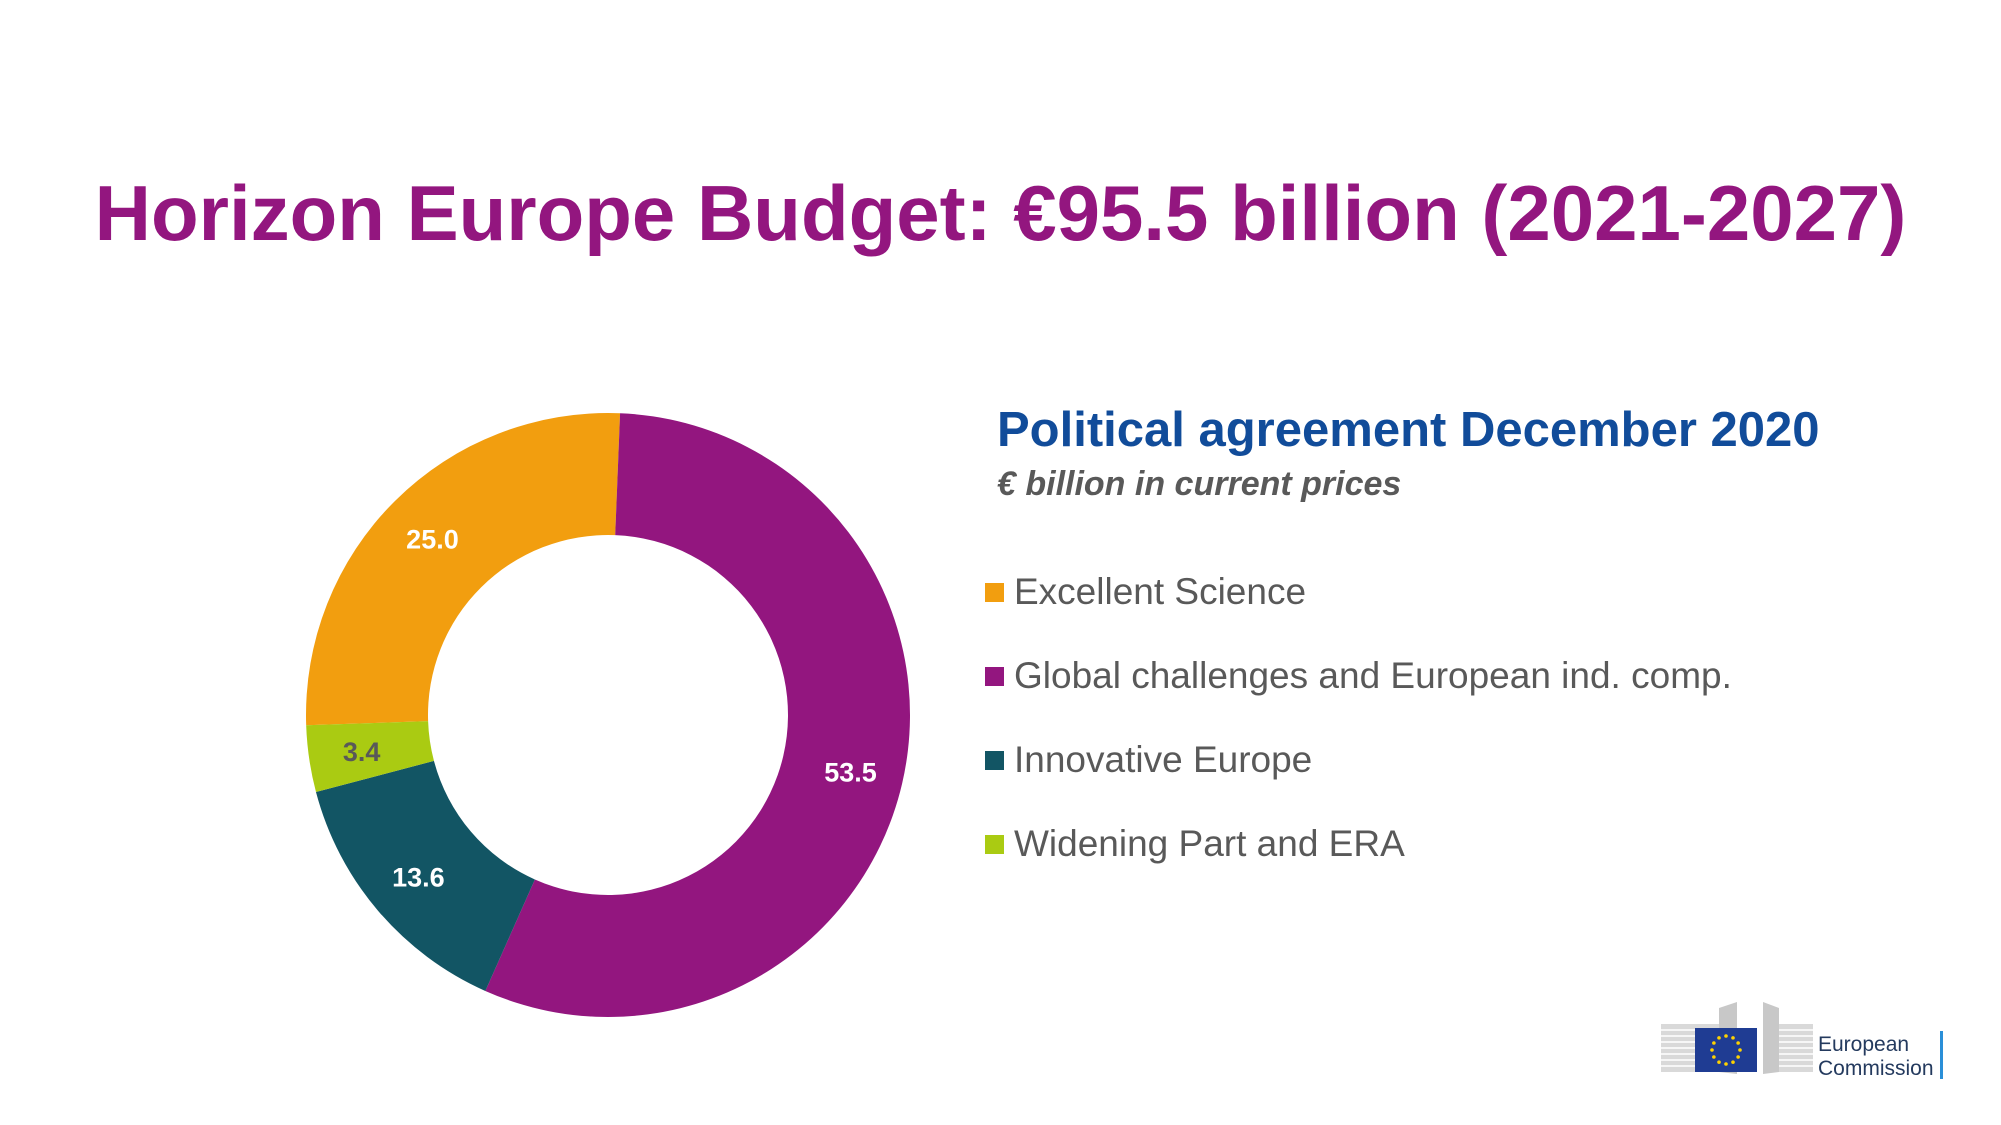 This screenshot has width=2001, height=1125. I want to click on legend-label-4: Widening Part and ERA, so click(1209, 843).